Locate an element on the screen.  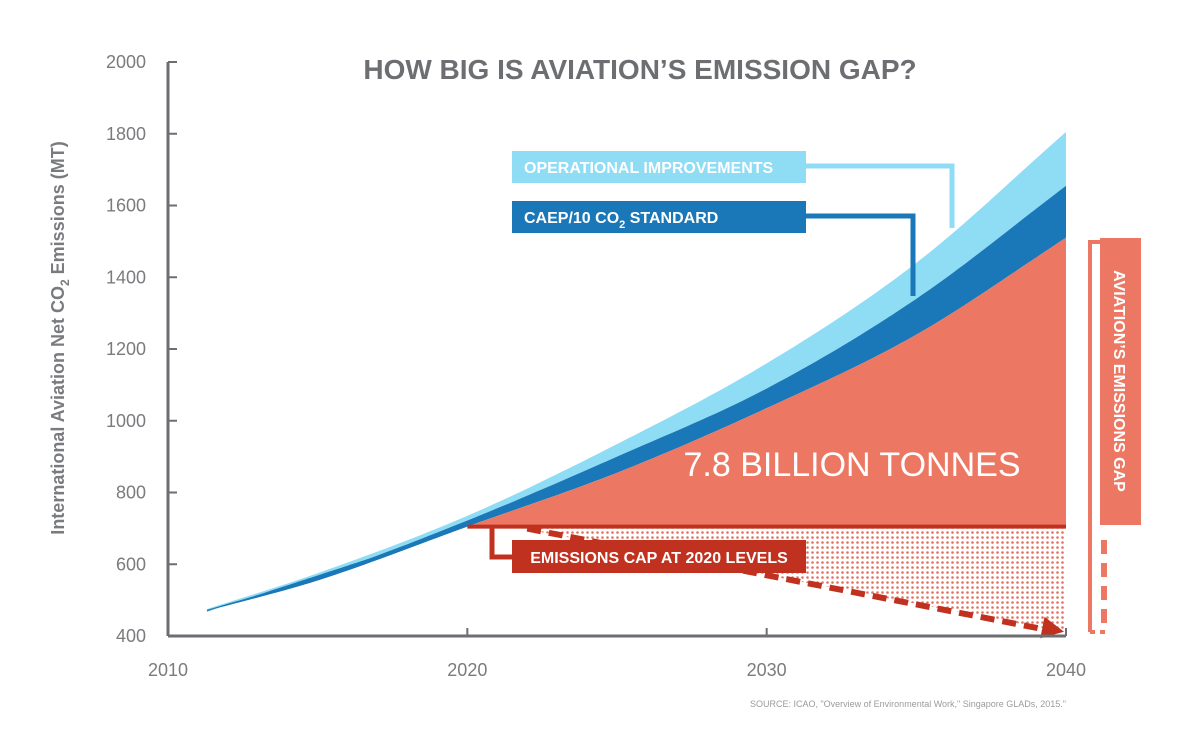
decline-arrow-head is located at coordinates (1052, 627).